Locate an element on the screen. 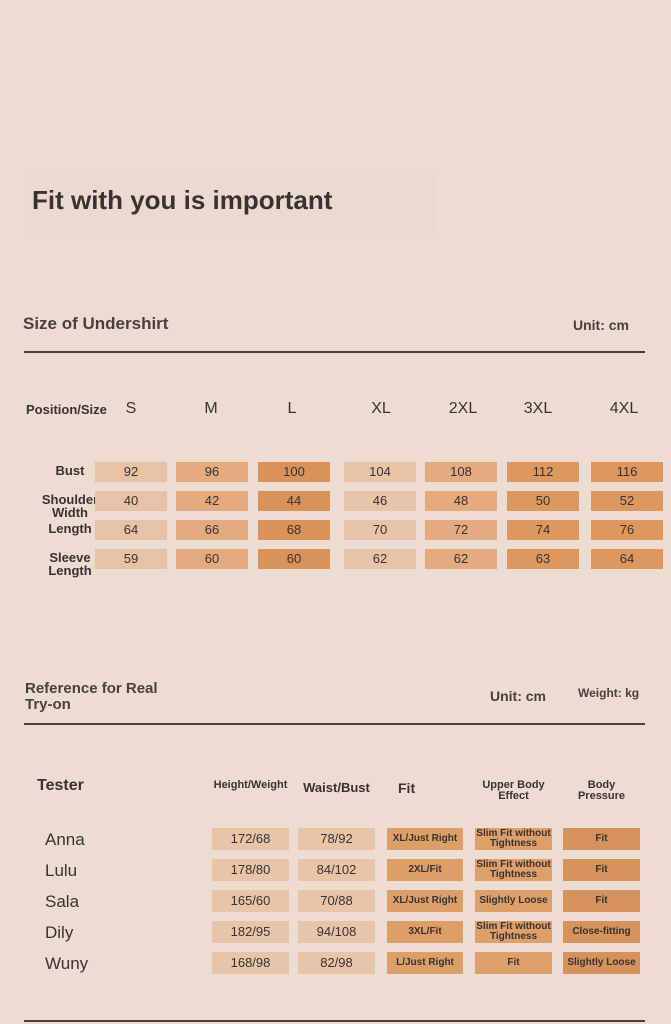  size-header: 3XL is located at coordinates (538, 408).